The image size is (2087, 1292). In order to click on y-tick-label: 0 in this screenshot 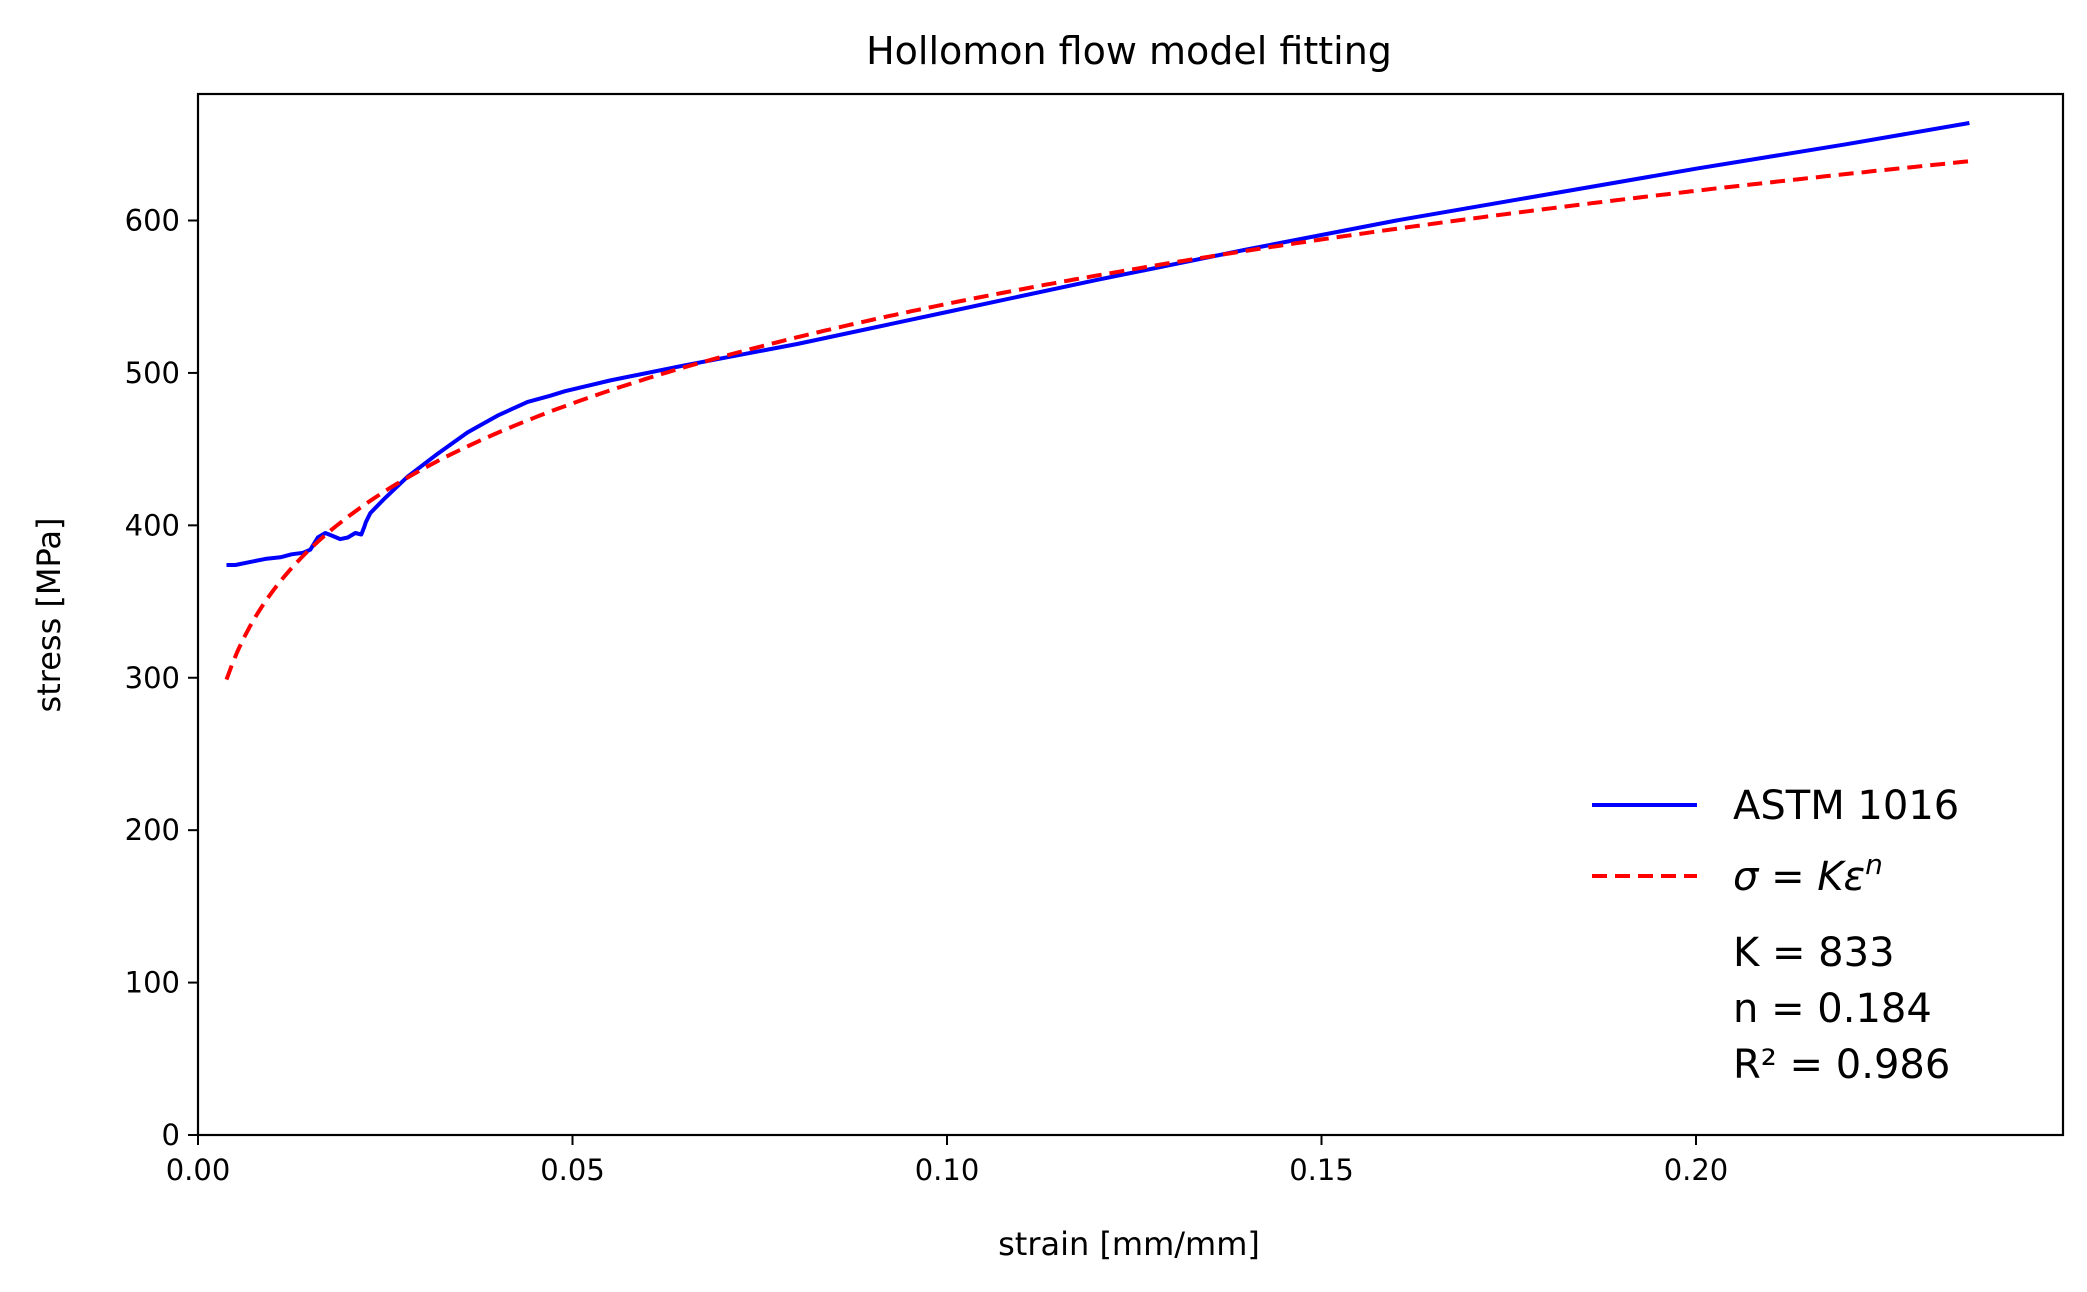, I will do `click(171, 1135)`.